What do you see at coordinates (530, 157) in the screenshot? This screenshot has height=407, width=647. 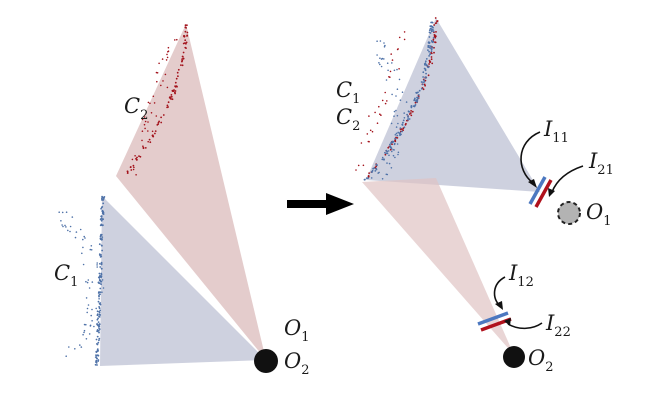 I see `pointer-arrow-i11` at bounding box center [530, 157].